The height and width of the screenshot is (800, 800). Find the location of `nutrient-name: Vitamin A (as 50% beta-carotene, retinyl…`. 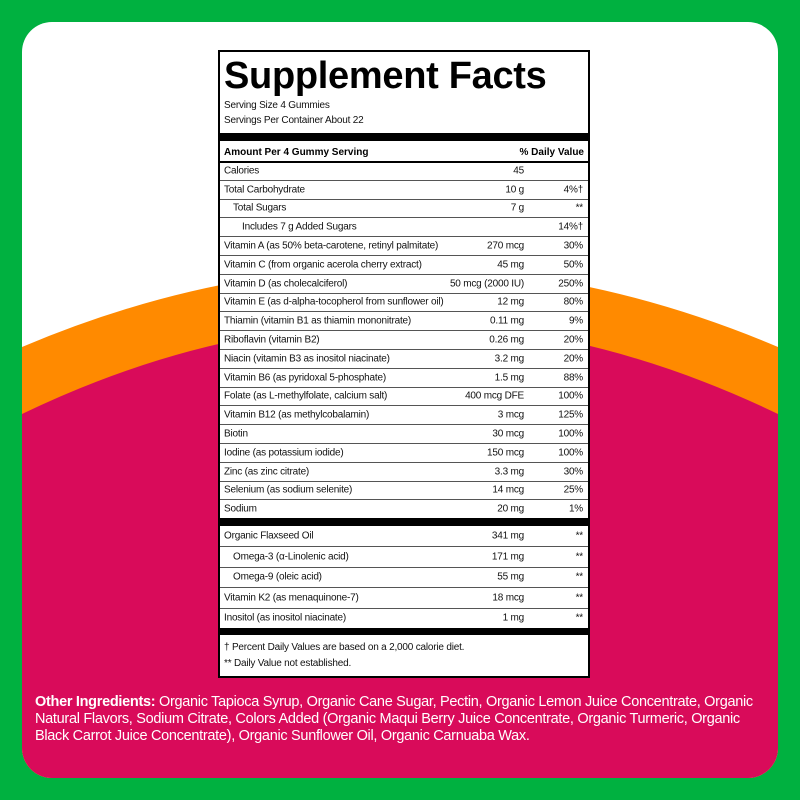

nutrient-name: Vitamin A (as 50% beta-carotene, retinyl… is located at coordinates (331, 246).